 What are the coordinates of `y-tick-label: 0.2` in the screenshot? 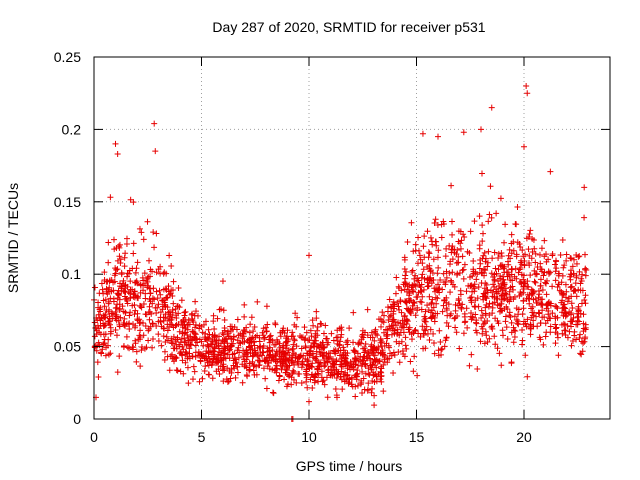 It's located at (72, 129).